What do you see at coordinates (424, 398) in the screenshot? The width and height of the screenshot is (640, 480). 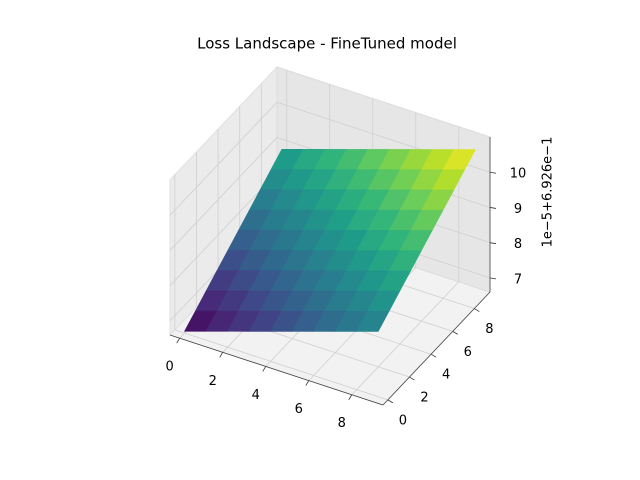 I see `y-tick-label: 2` at bounding box center [424, 398].